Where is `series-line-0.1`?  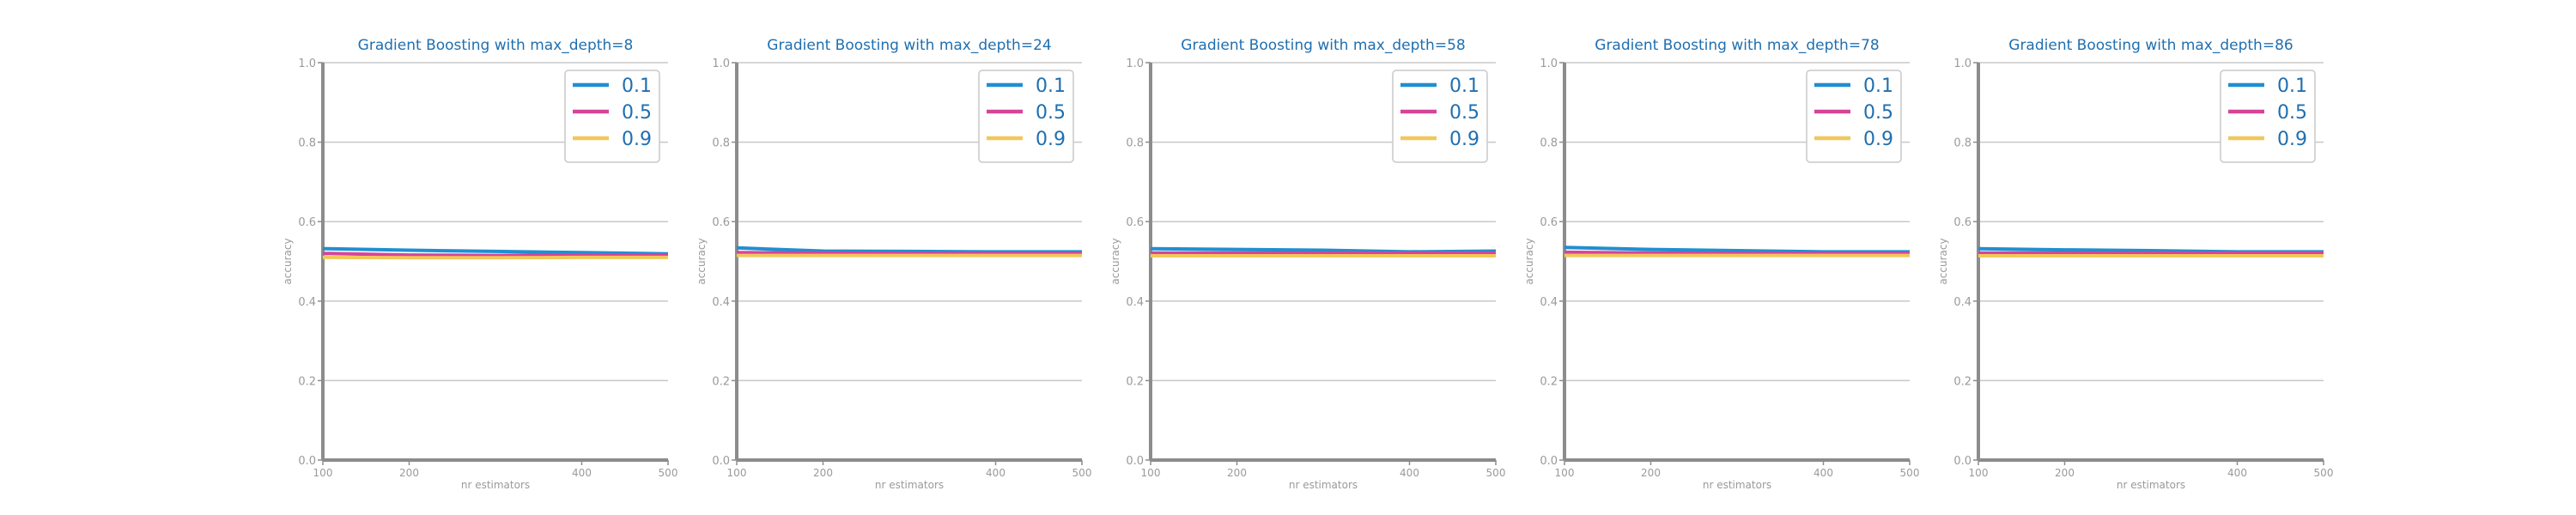
series-line-0.1 is located at coordinates (496, 251).